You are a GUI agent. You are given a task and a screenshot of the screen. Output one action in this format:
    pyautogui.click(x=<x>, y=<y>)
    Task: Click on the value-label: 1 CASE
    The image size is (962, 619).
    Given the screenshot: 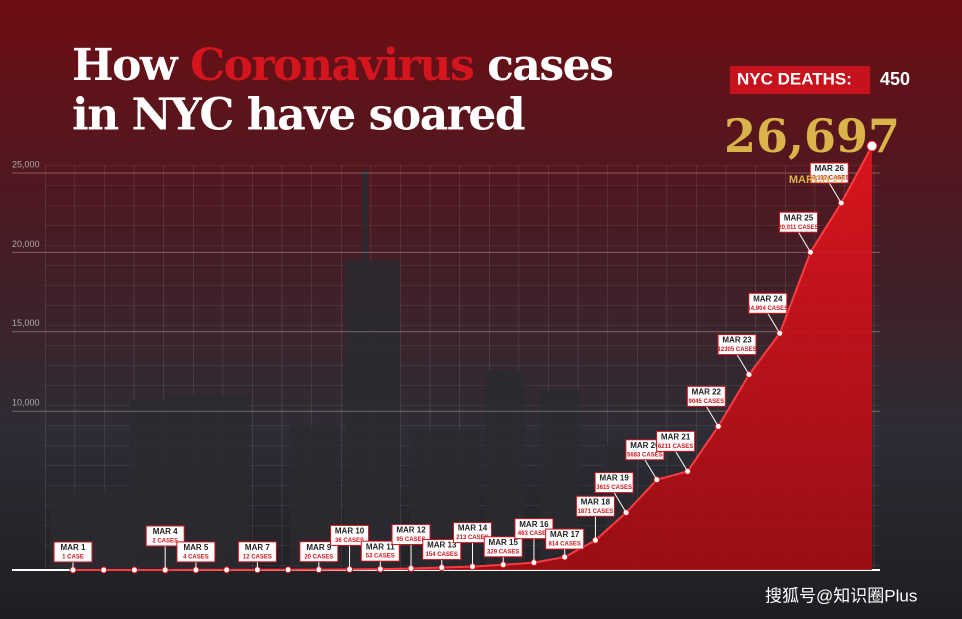 What is the action you would take?
    pyautogui.click(x=73, y=558)
    